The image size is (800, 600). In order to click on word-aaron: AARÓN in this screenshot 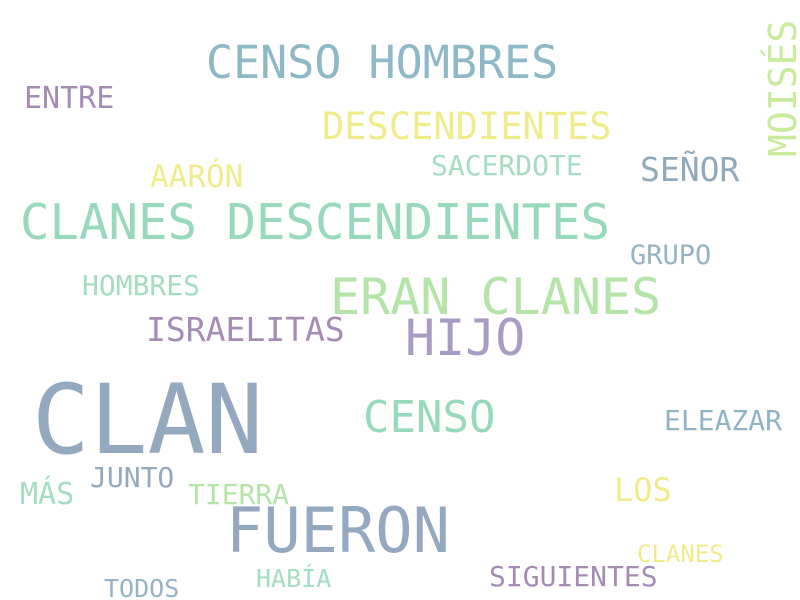, I will do `click(197, 177)`.